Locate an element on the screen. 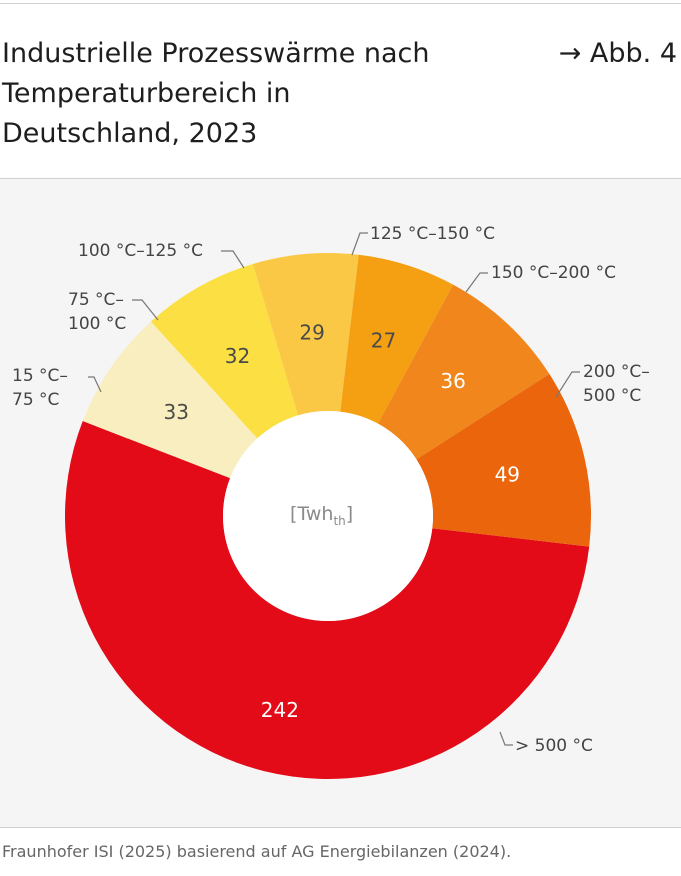  value-label: 36 is located at coordinates (452, 381).